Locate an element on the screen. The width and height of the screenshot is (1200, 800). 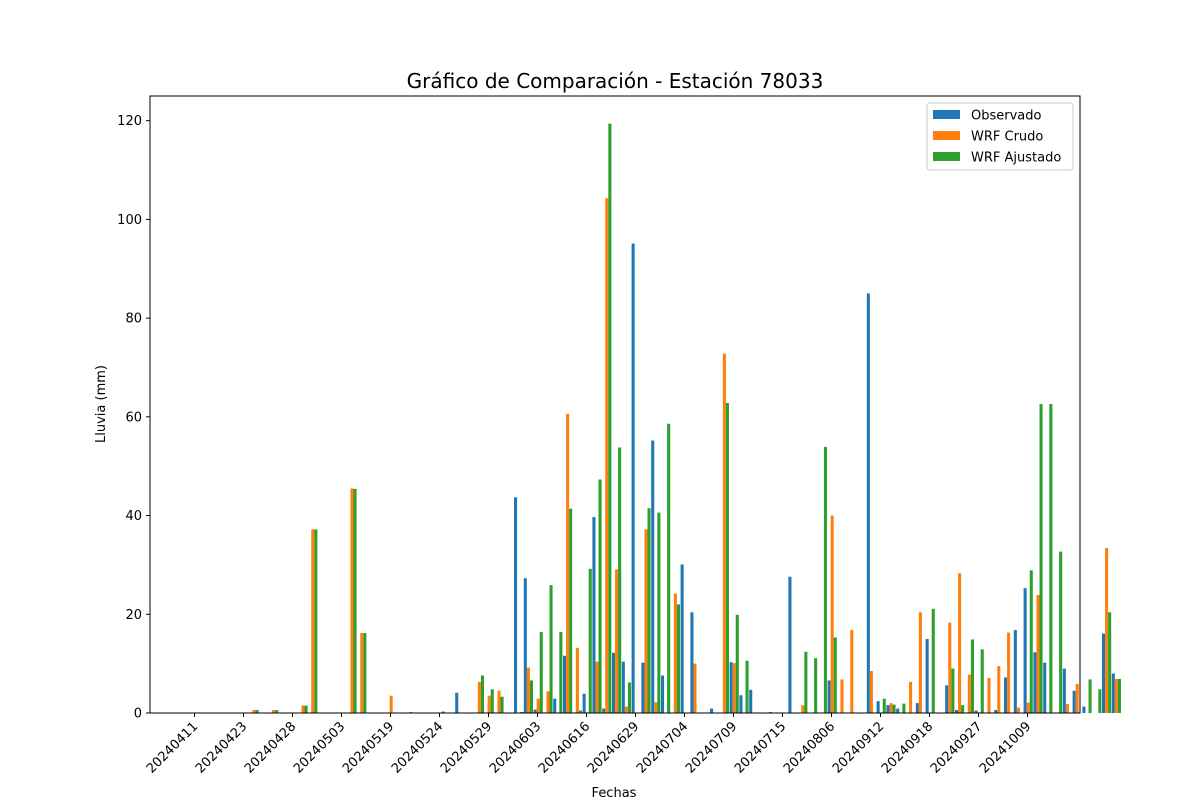
x-tick-label: 20240918 is located at coordinates (907, 747).